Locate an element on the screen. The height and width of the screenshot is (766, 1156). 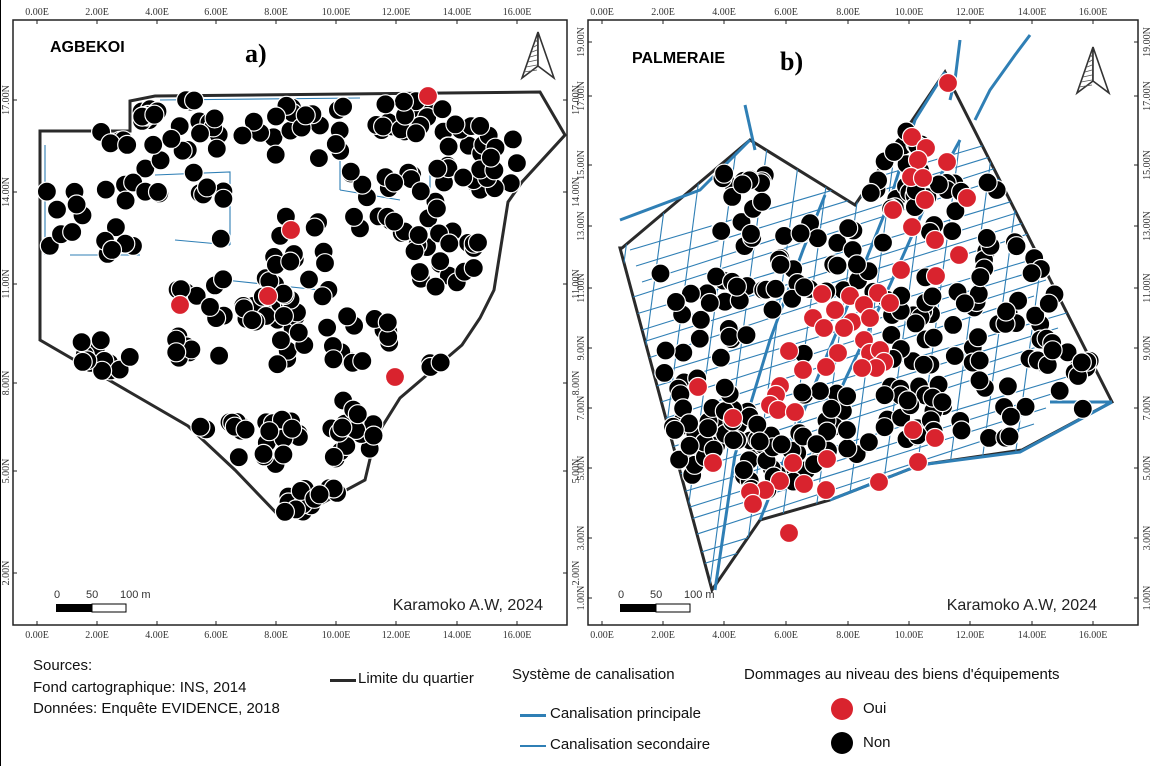
y-tick-label-left: 7.00N is located at coordinates (581, 408).